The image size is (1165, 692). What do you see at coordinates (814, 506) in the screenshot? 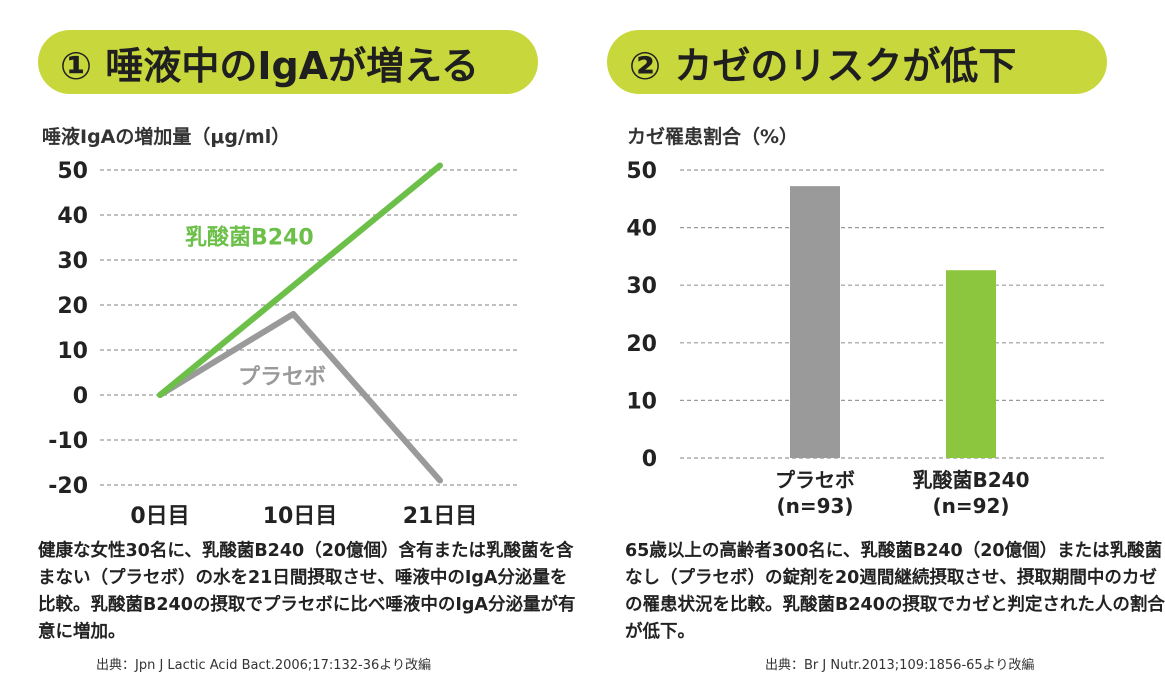
I see `x-tick-sublabel: (n=93)` at bounding box center [814, 506].